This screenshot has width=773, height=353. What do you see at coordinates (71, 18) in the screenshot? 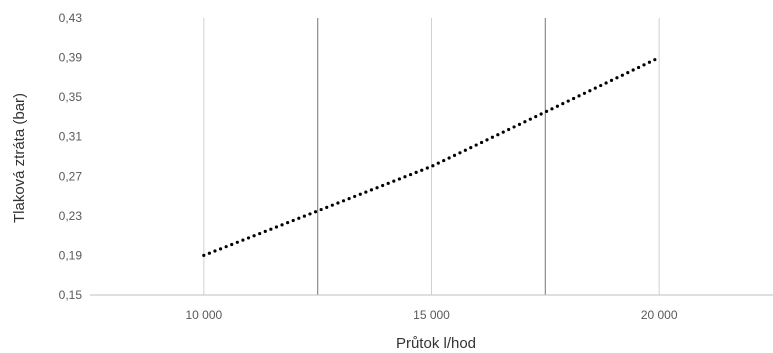
I see `y-tick-label: 0,43` at bounding box center [71, 18].